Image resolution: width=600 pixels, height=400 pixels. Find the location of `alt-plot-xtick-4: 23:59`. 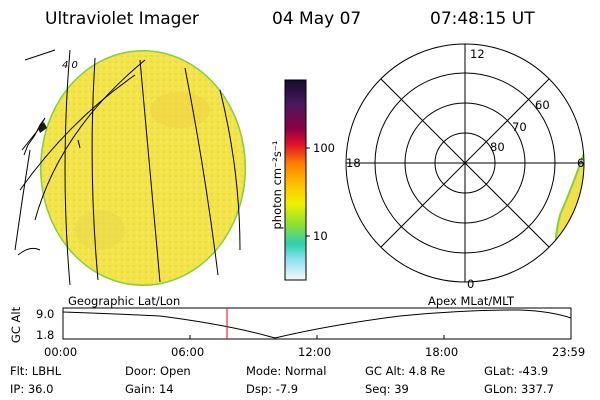

alt-plot-xtick-4: 23:59 is located at coordinates (569, 352).